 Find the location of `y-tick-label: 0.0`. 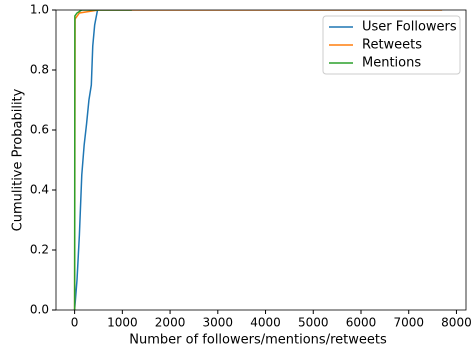

y-tick-label: 0.0 is located at coordinates (39, 310).